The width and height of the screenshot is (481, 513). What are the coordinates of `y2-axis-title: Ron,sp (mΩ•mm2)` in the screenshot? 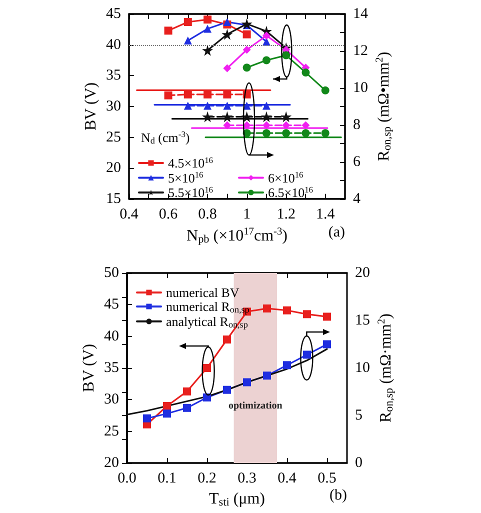 It's located at (384, 107).